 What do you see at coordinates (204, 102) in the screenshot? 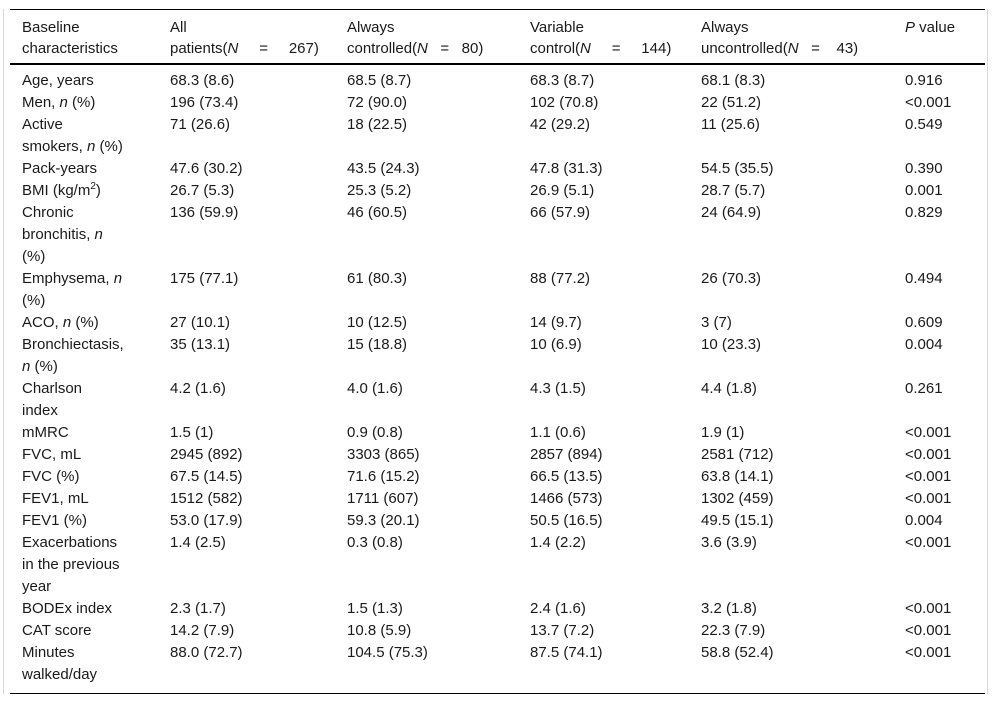
I see `cell-all-patients: 196 (73.4)` at bounding box center [204, 102].